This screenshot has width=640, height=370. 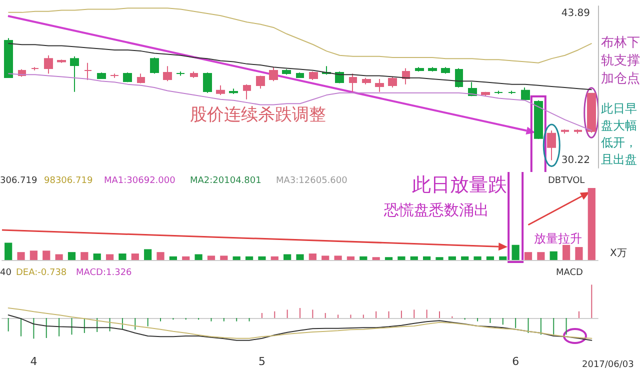 What do you see at coordinates (620, 61) in the screenshot?
I see `text: 布林下轨支撑加仓点` at bounding box center [620, 61].